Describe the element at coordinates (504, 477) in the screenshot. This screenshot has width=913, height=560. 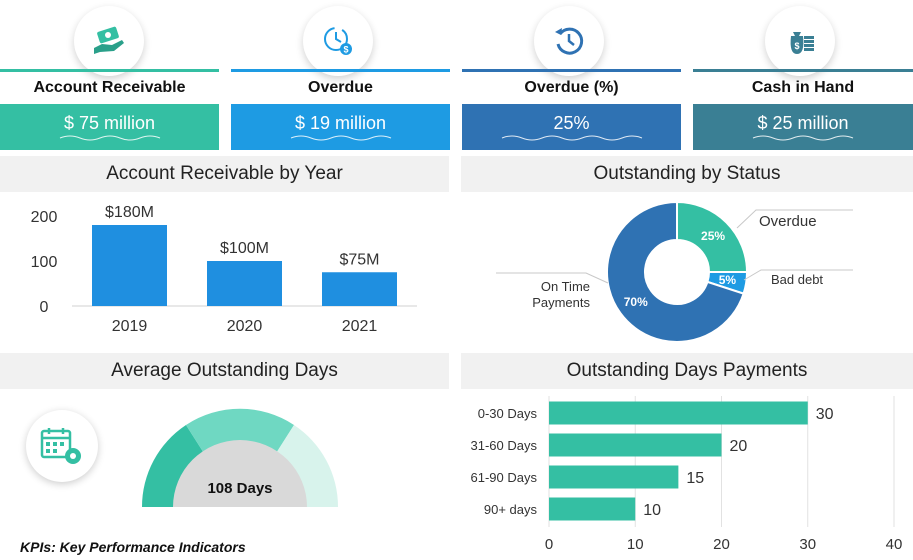
I see `y-tick-label: 61-90 Days` at that location.